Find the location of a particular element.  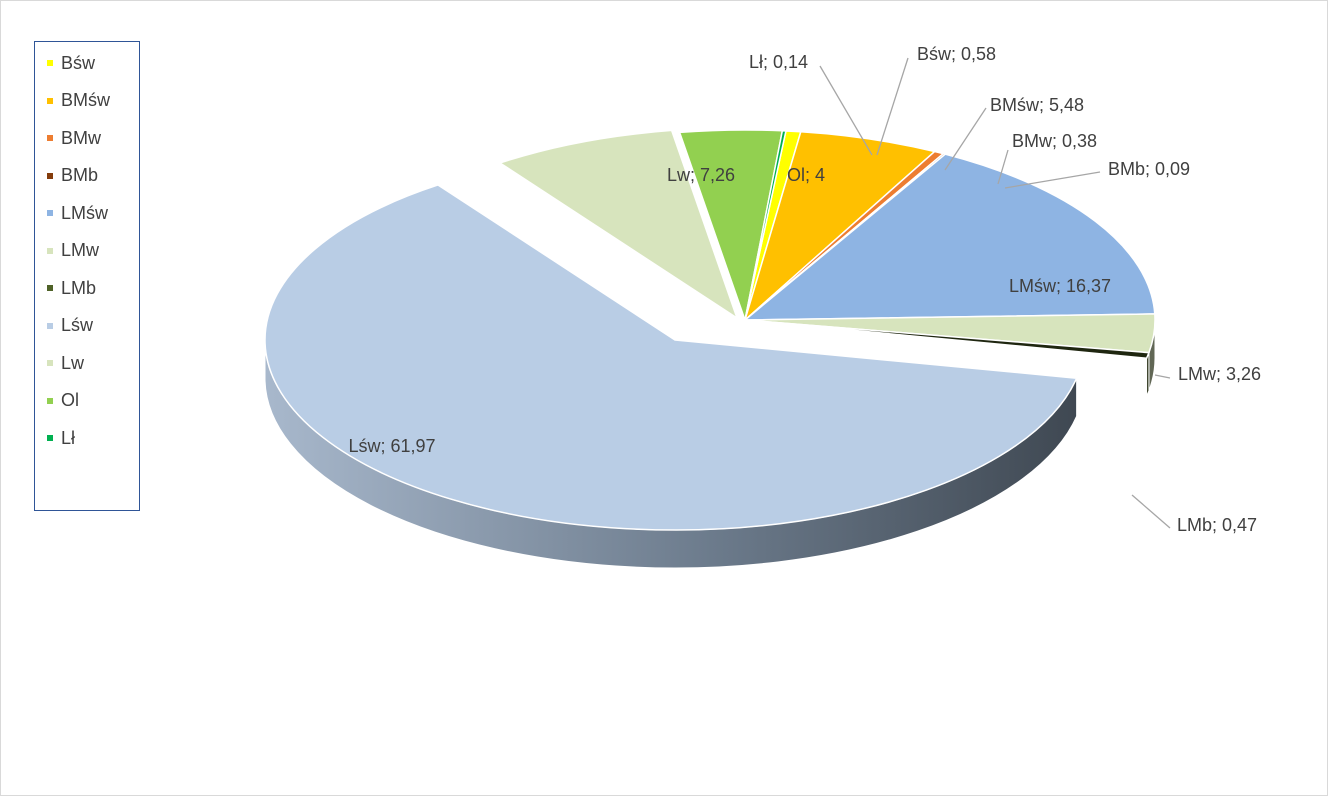

data-label-lmw: LMw; 3,26 is located at coordinates (1219, 374).